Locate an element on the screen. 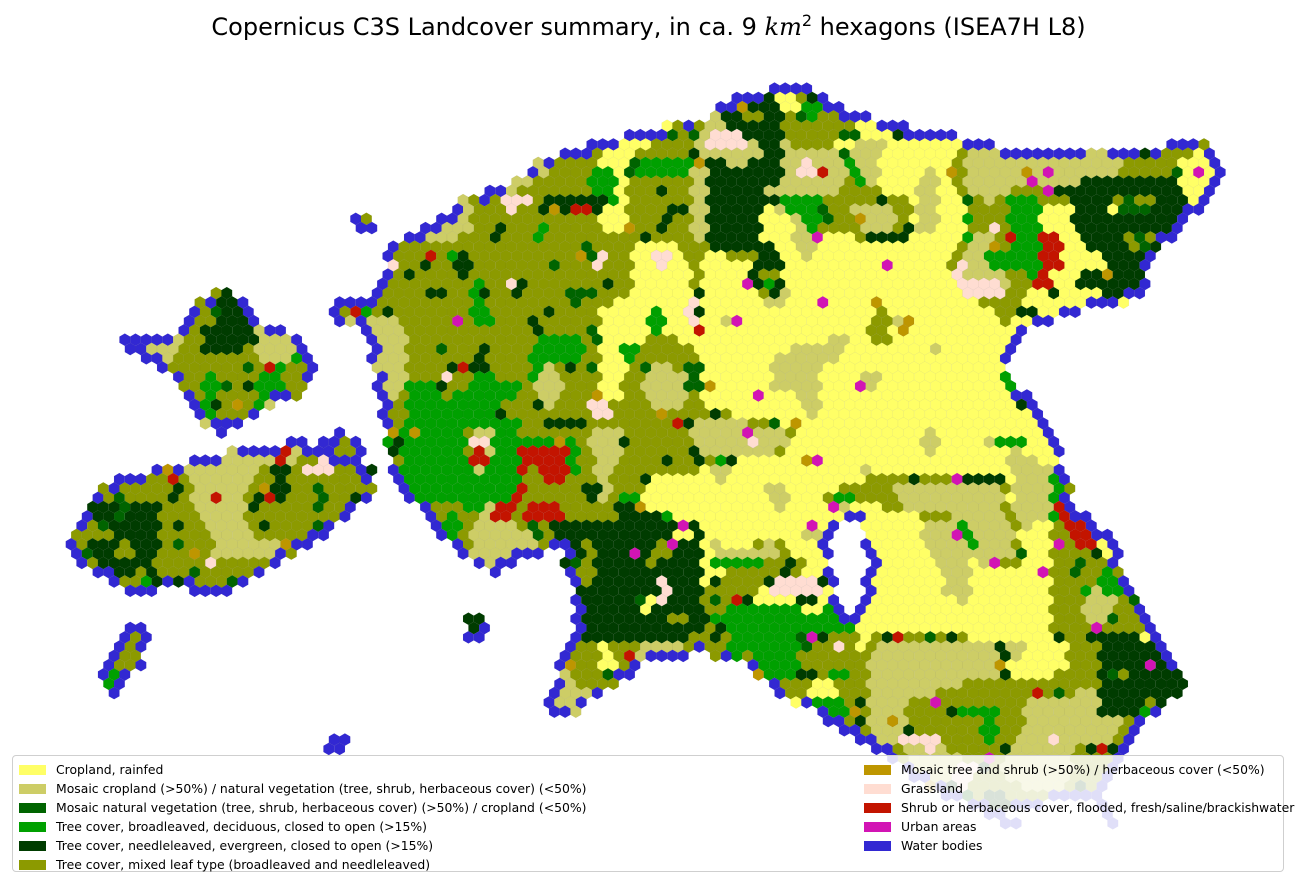 The width and height of the screenshot is (1297, 886). title-exponent: 2 is located at coordinates (807, 20).